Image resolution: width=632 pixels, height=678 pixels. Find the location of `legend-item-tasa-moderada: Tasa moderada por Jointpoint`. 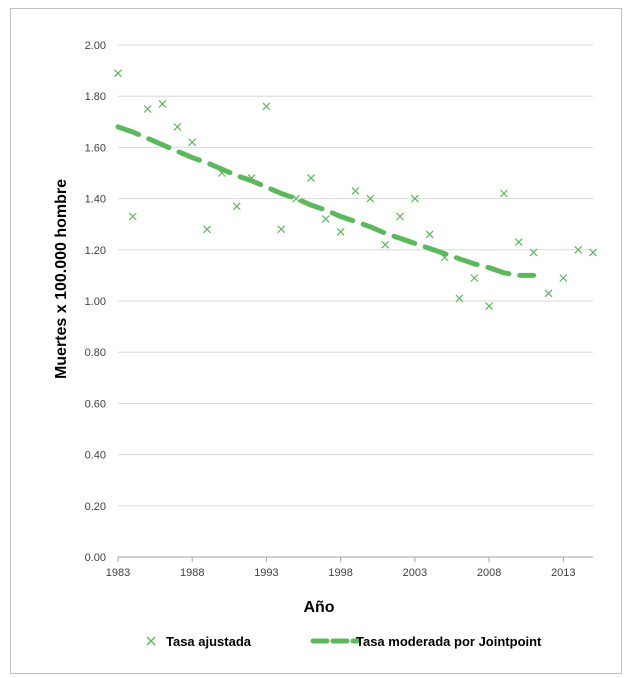

legend-item-tasa-moderada: Tasa moderada por Jointpoint is located at coordinates (426, 641).